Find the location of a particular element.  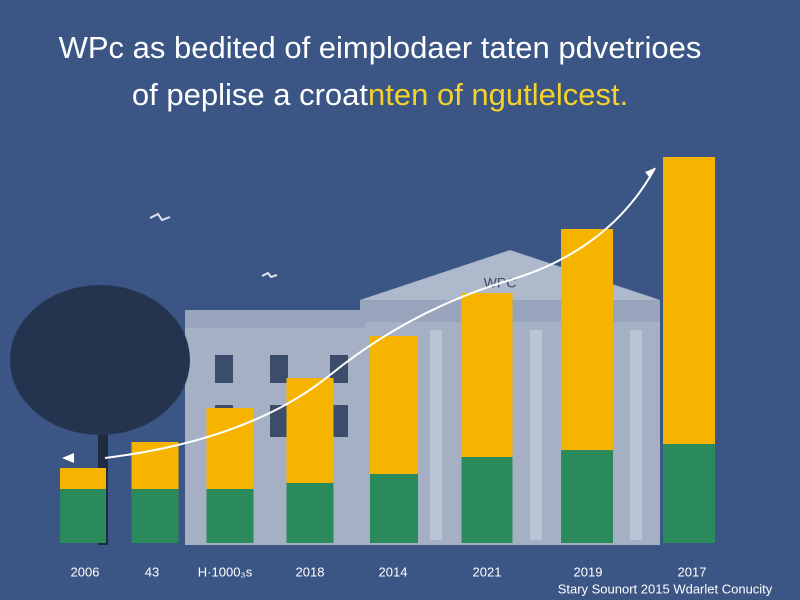

x-tick-label: 2018 is located at coordinates (310, 571).